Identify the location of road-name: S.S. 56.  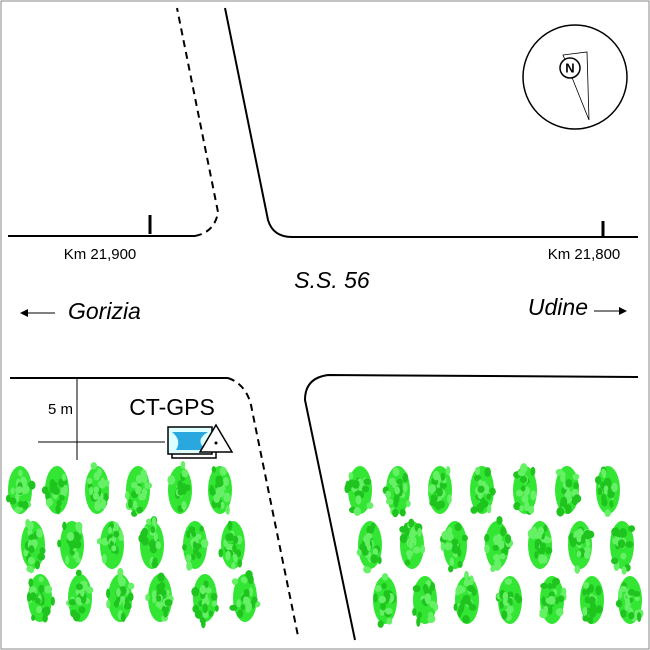
(332, 280).